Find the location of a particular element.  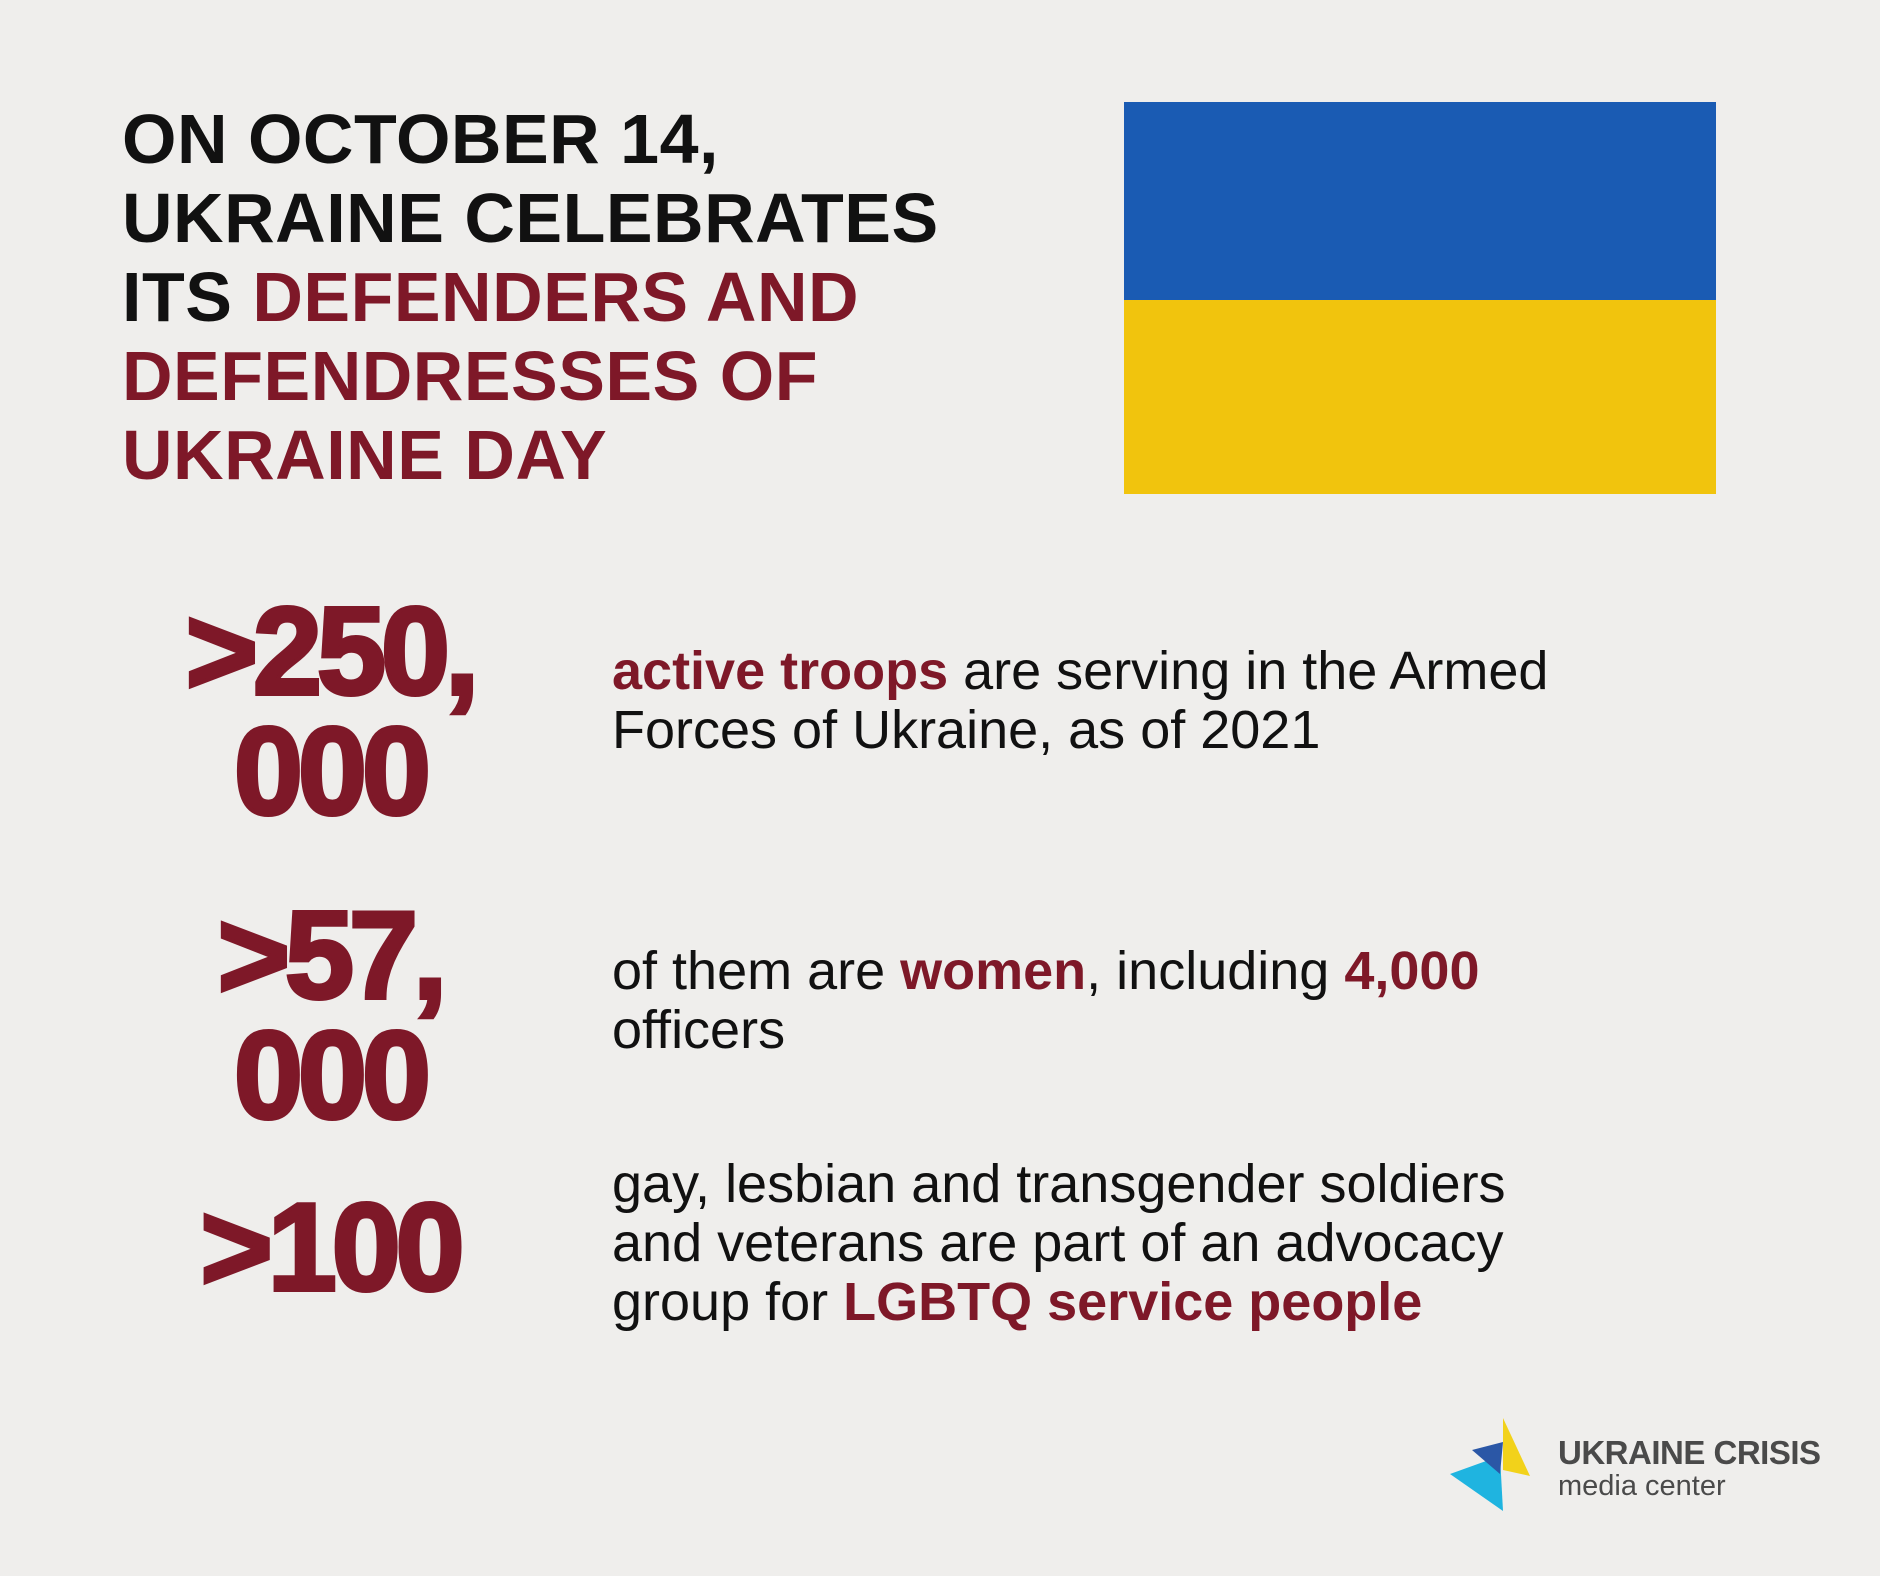

logo-navy is located at coordinates (1487, 1458).